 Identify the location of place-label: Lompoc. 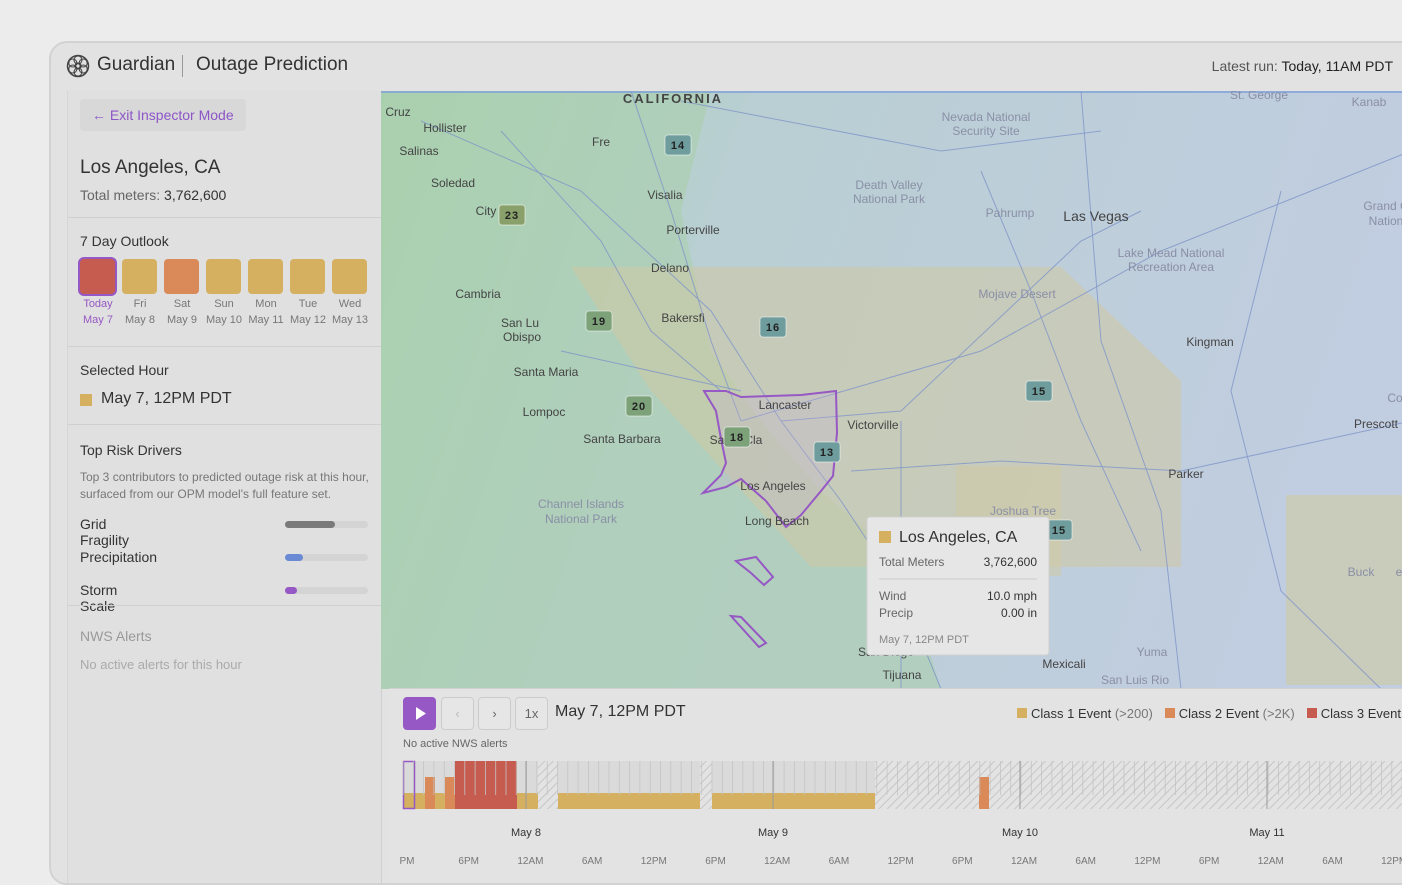
(544, 412).